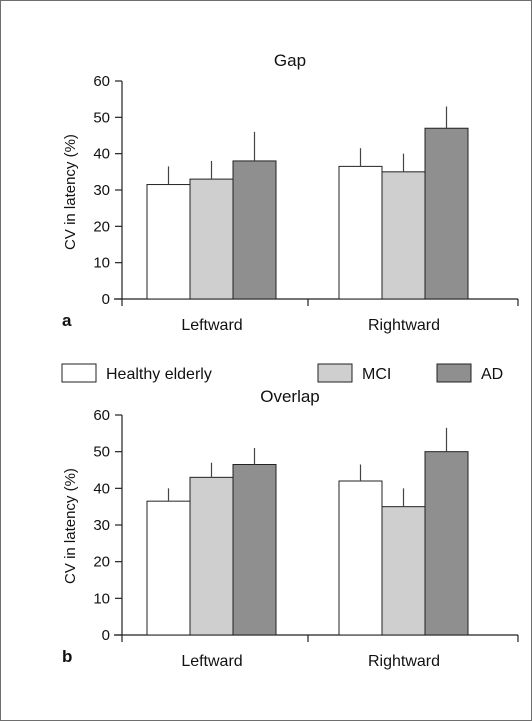 This screenshot has width=532, height=721. What do you see at coordinates (454, 373) in the screenshot?
I see `legend-swatch-ad` at bounding box center [454, 373].